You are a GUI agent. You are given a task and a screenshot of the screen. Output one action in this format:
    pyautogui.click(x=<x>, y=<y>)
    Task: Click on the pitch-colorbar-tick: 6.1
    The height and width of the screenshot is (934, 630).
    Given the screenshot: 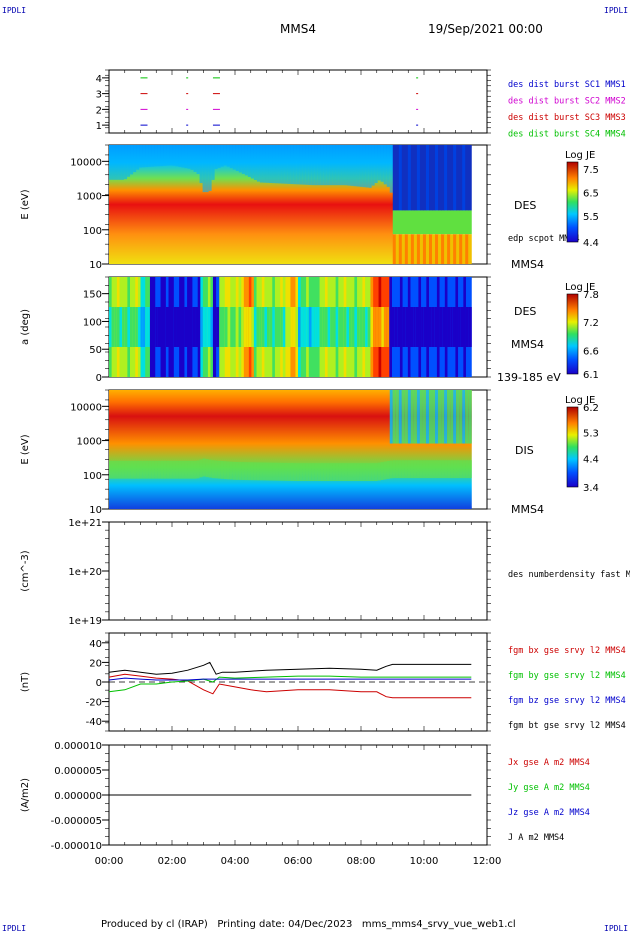 What is the action you would take?
    pyautogui.click(x=591, y=375)
    